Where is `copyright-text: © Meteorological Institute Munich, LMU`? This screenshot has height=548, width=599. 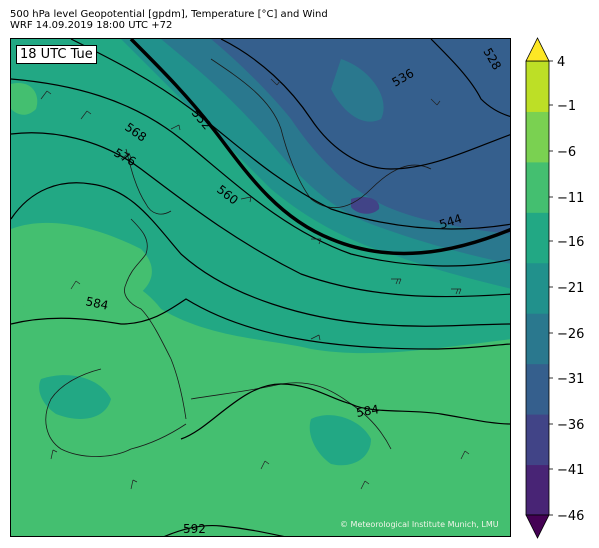
copyright-text: © Meteorological Institute Munich, LMU is located at coordinates (419, 524).